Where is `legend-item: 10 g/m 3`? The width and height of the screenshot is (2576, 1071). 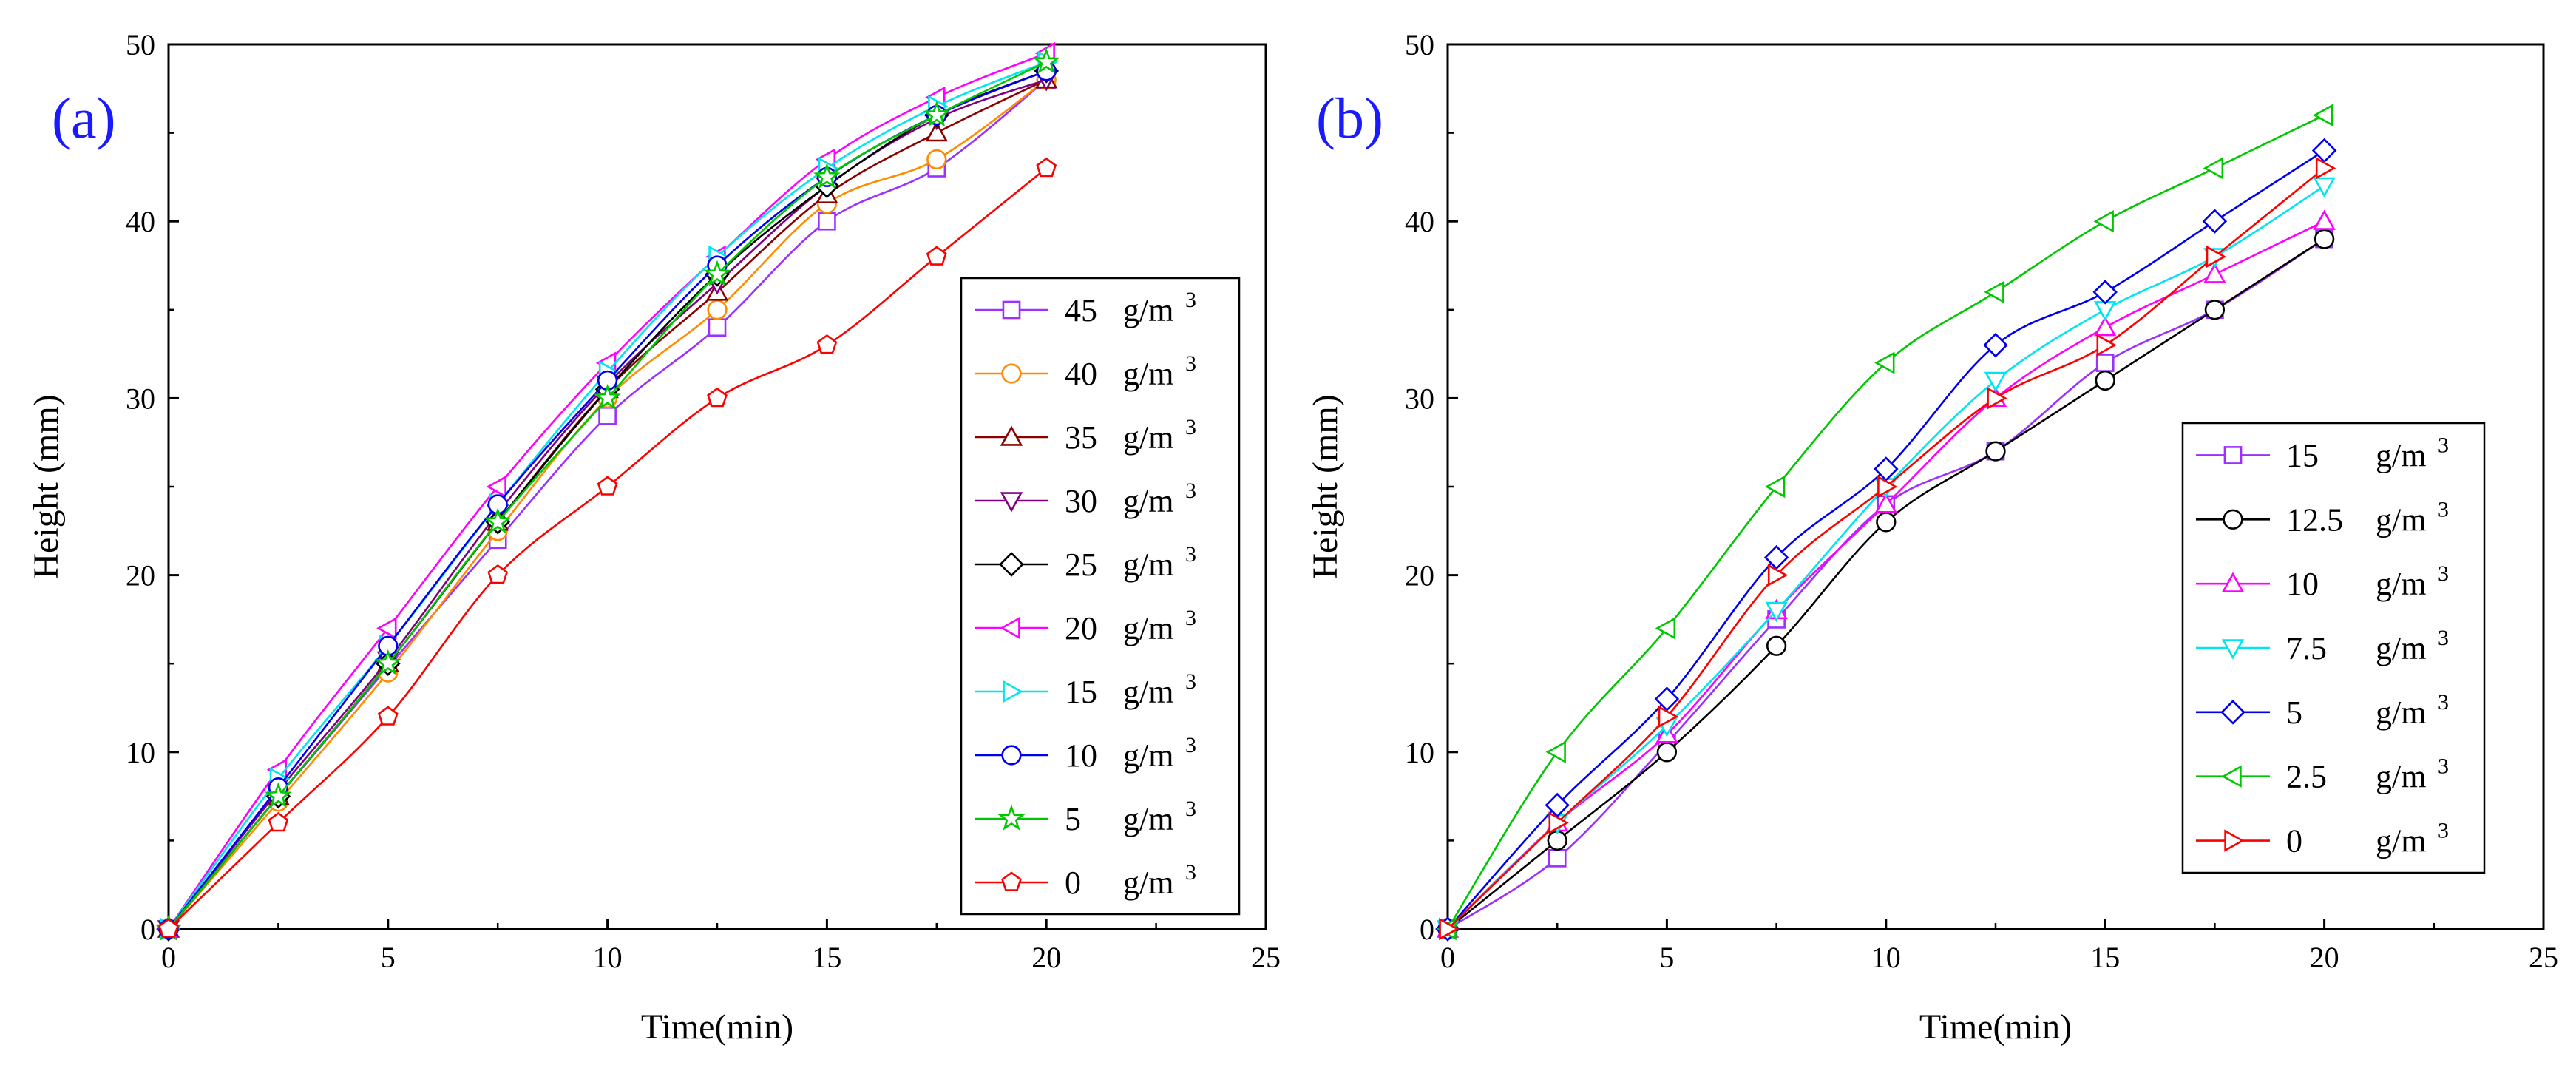
legend-item: 10 g/m 3 is located at coordinates (2322, 581).